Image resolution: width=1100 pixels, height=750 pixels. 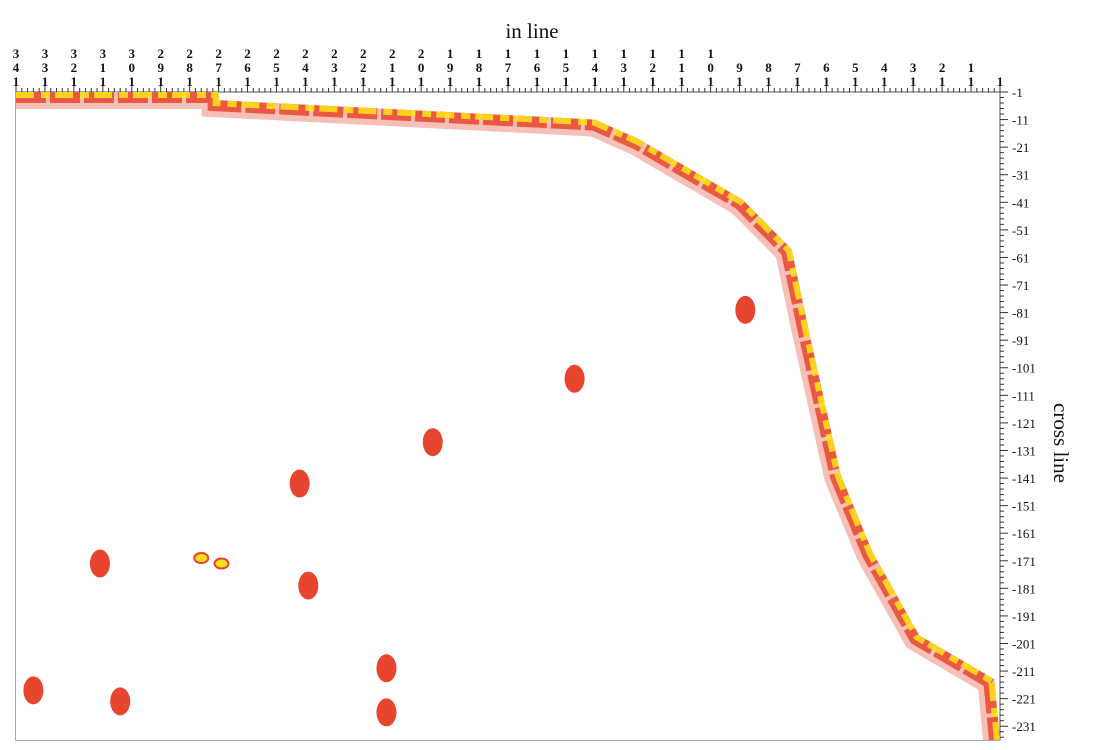 What do you see at coordinates (1020, 340) in the screenshot?
I see `y-tick-label: -91` at bounding box center [1020, 340].